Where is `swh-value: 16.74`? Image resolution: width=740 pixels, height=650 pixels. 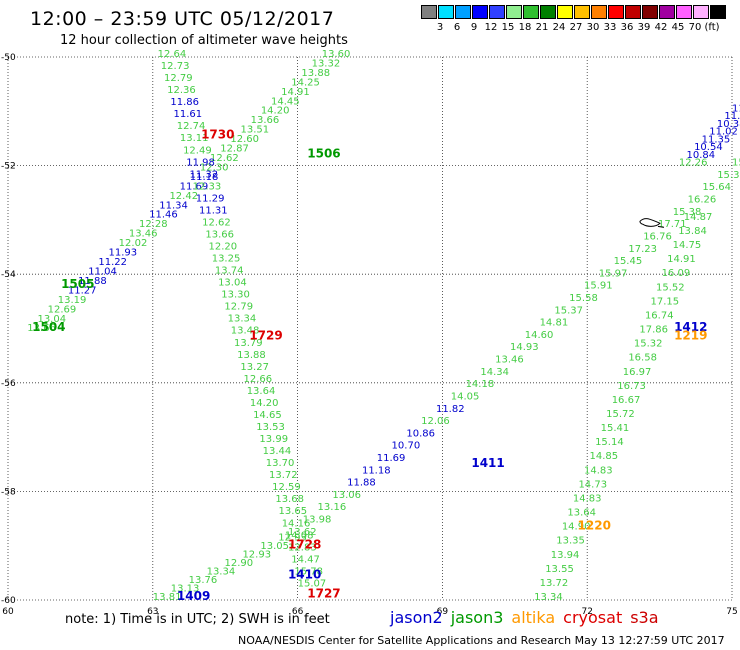
swh-value: 16.74 is located at coordinates (659, 315).